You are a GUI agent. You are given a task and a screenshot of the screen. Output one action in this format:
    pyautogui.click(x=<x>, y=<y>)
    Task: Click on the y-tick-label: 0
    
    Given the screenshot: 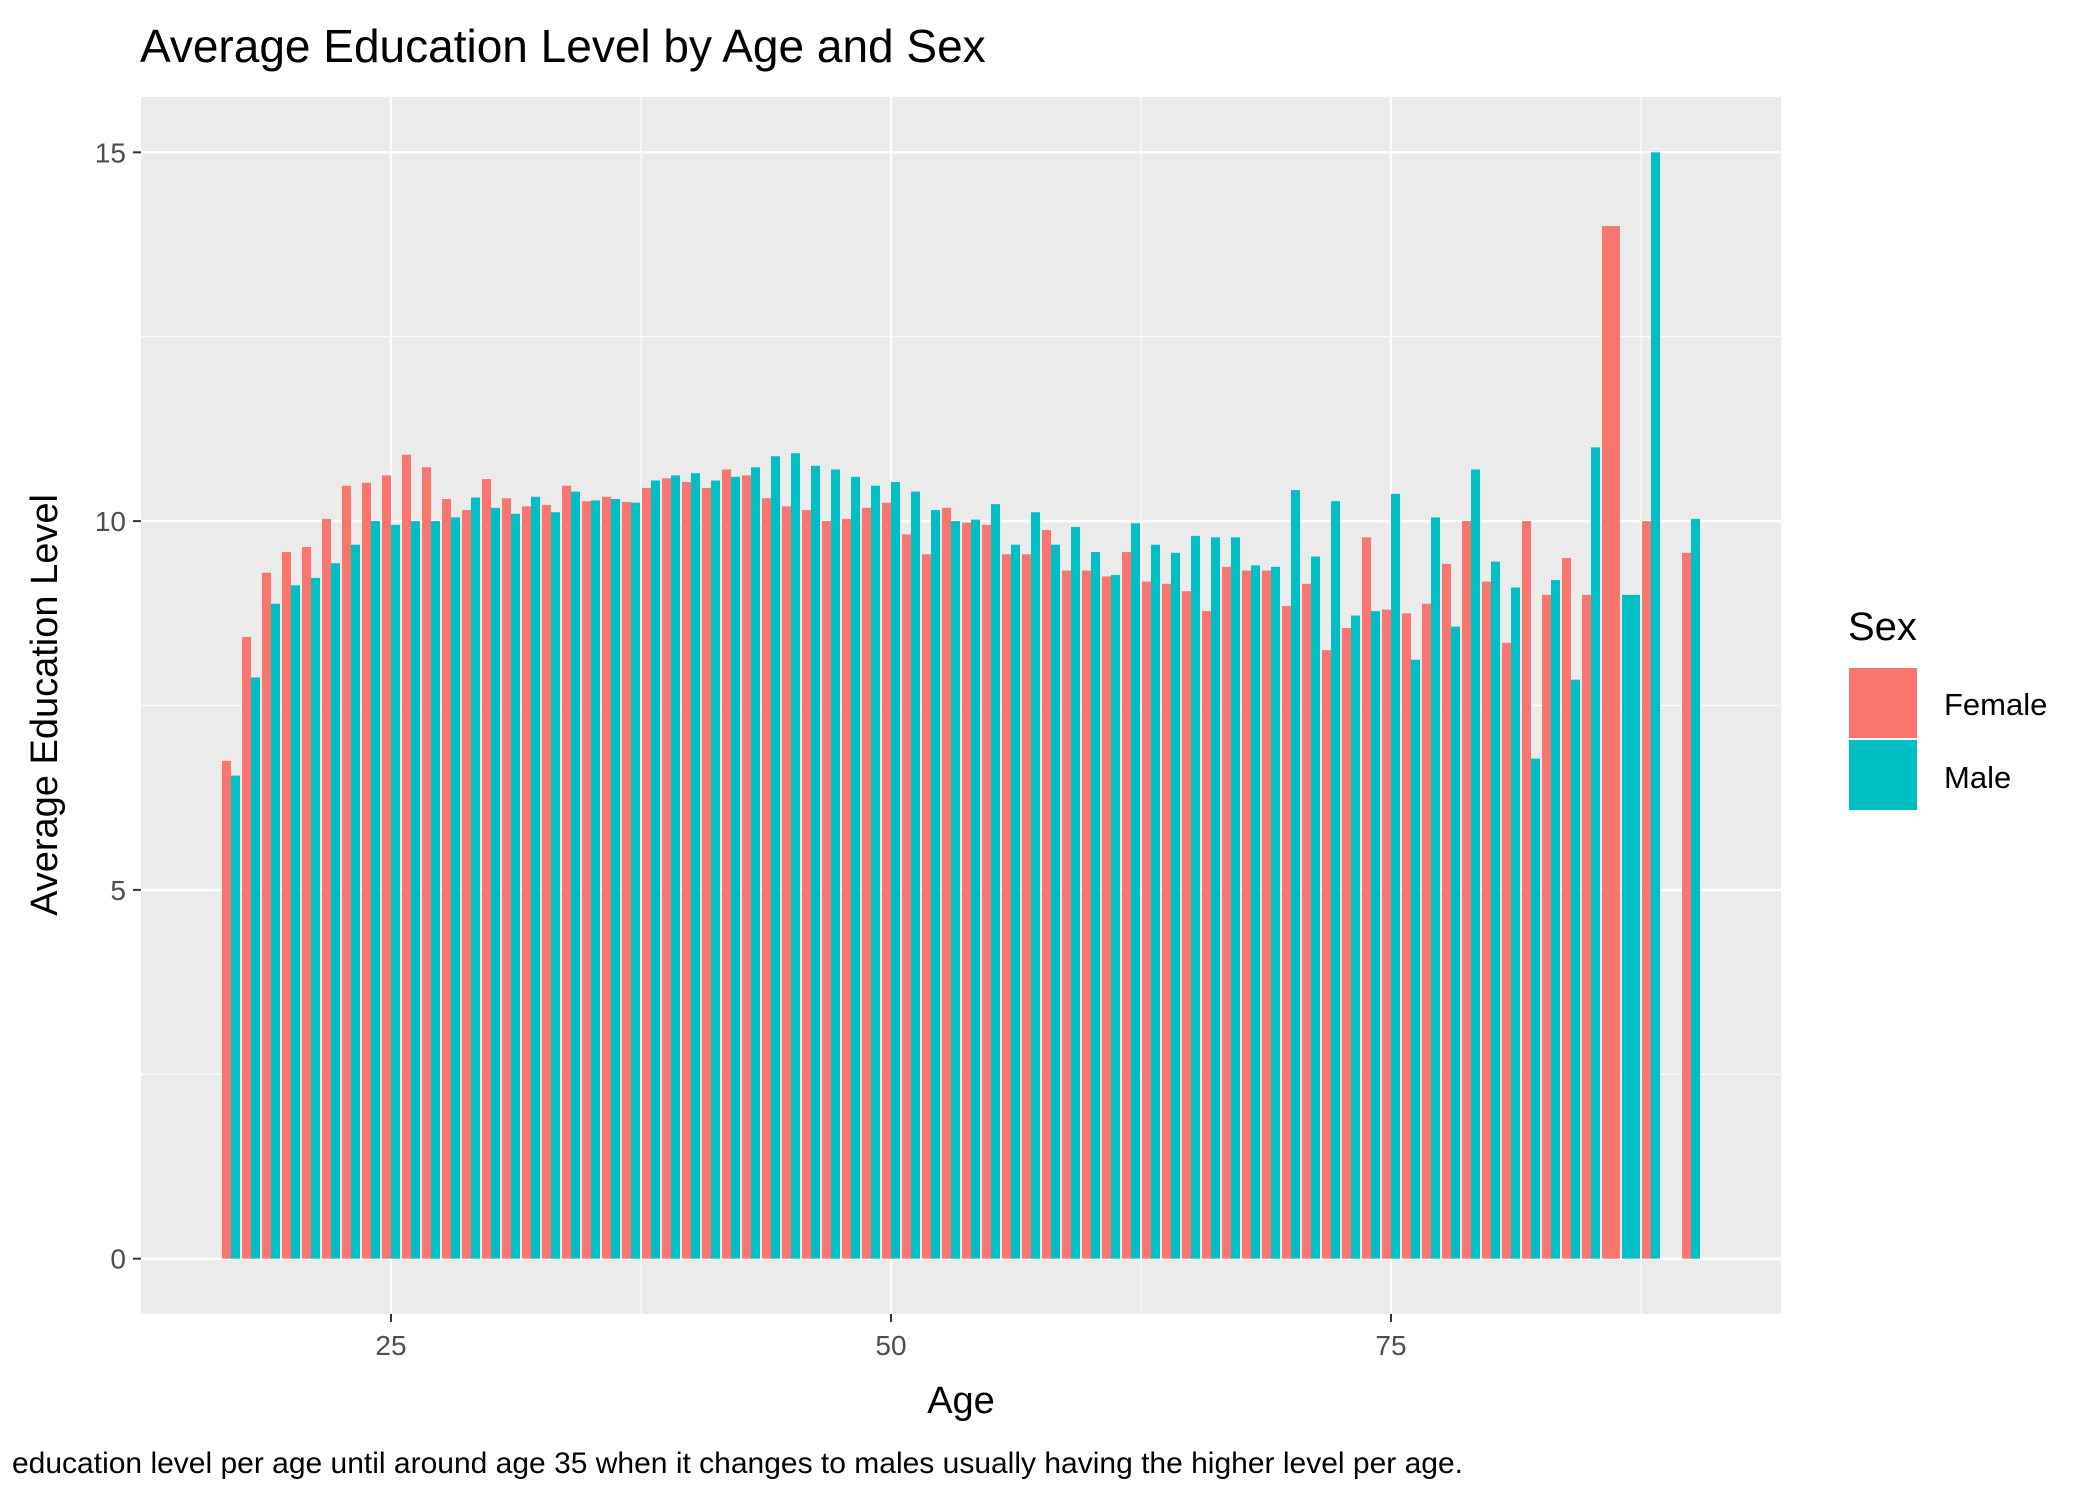 What is the action you would take?
    pyautogui.click(x=118, y=1259)
    